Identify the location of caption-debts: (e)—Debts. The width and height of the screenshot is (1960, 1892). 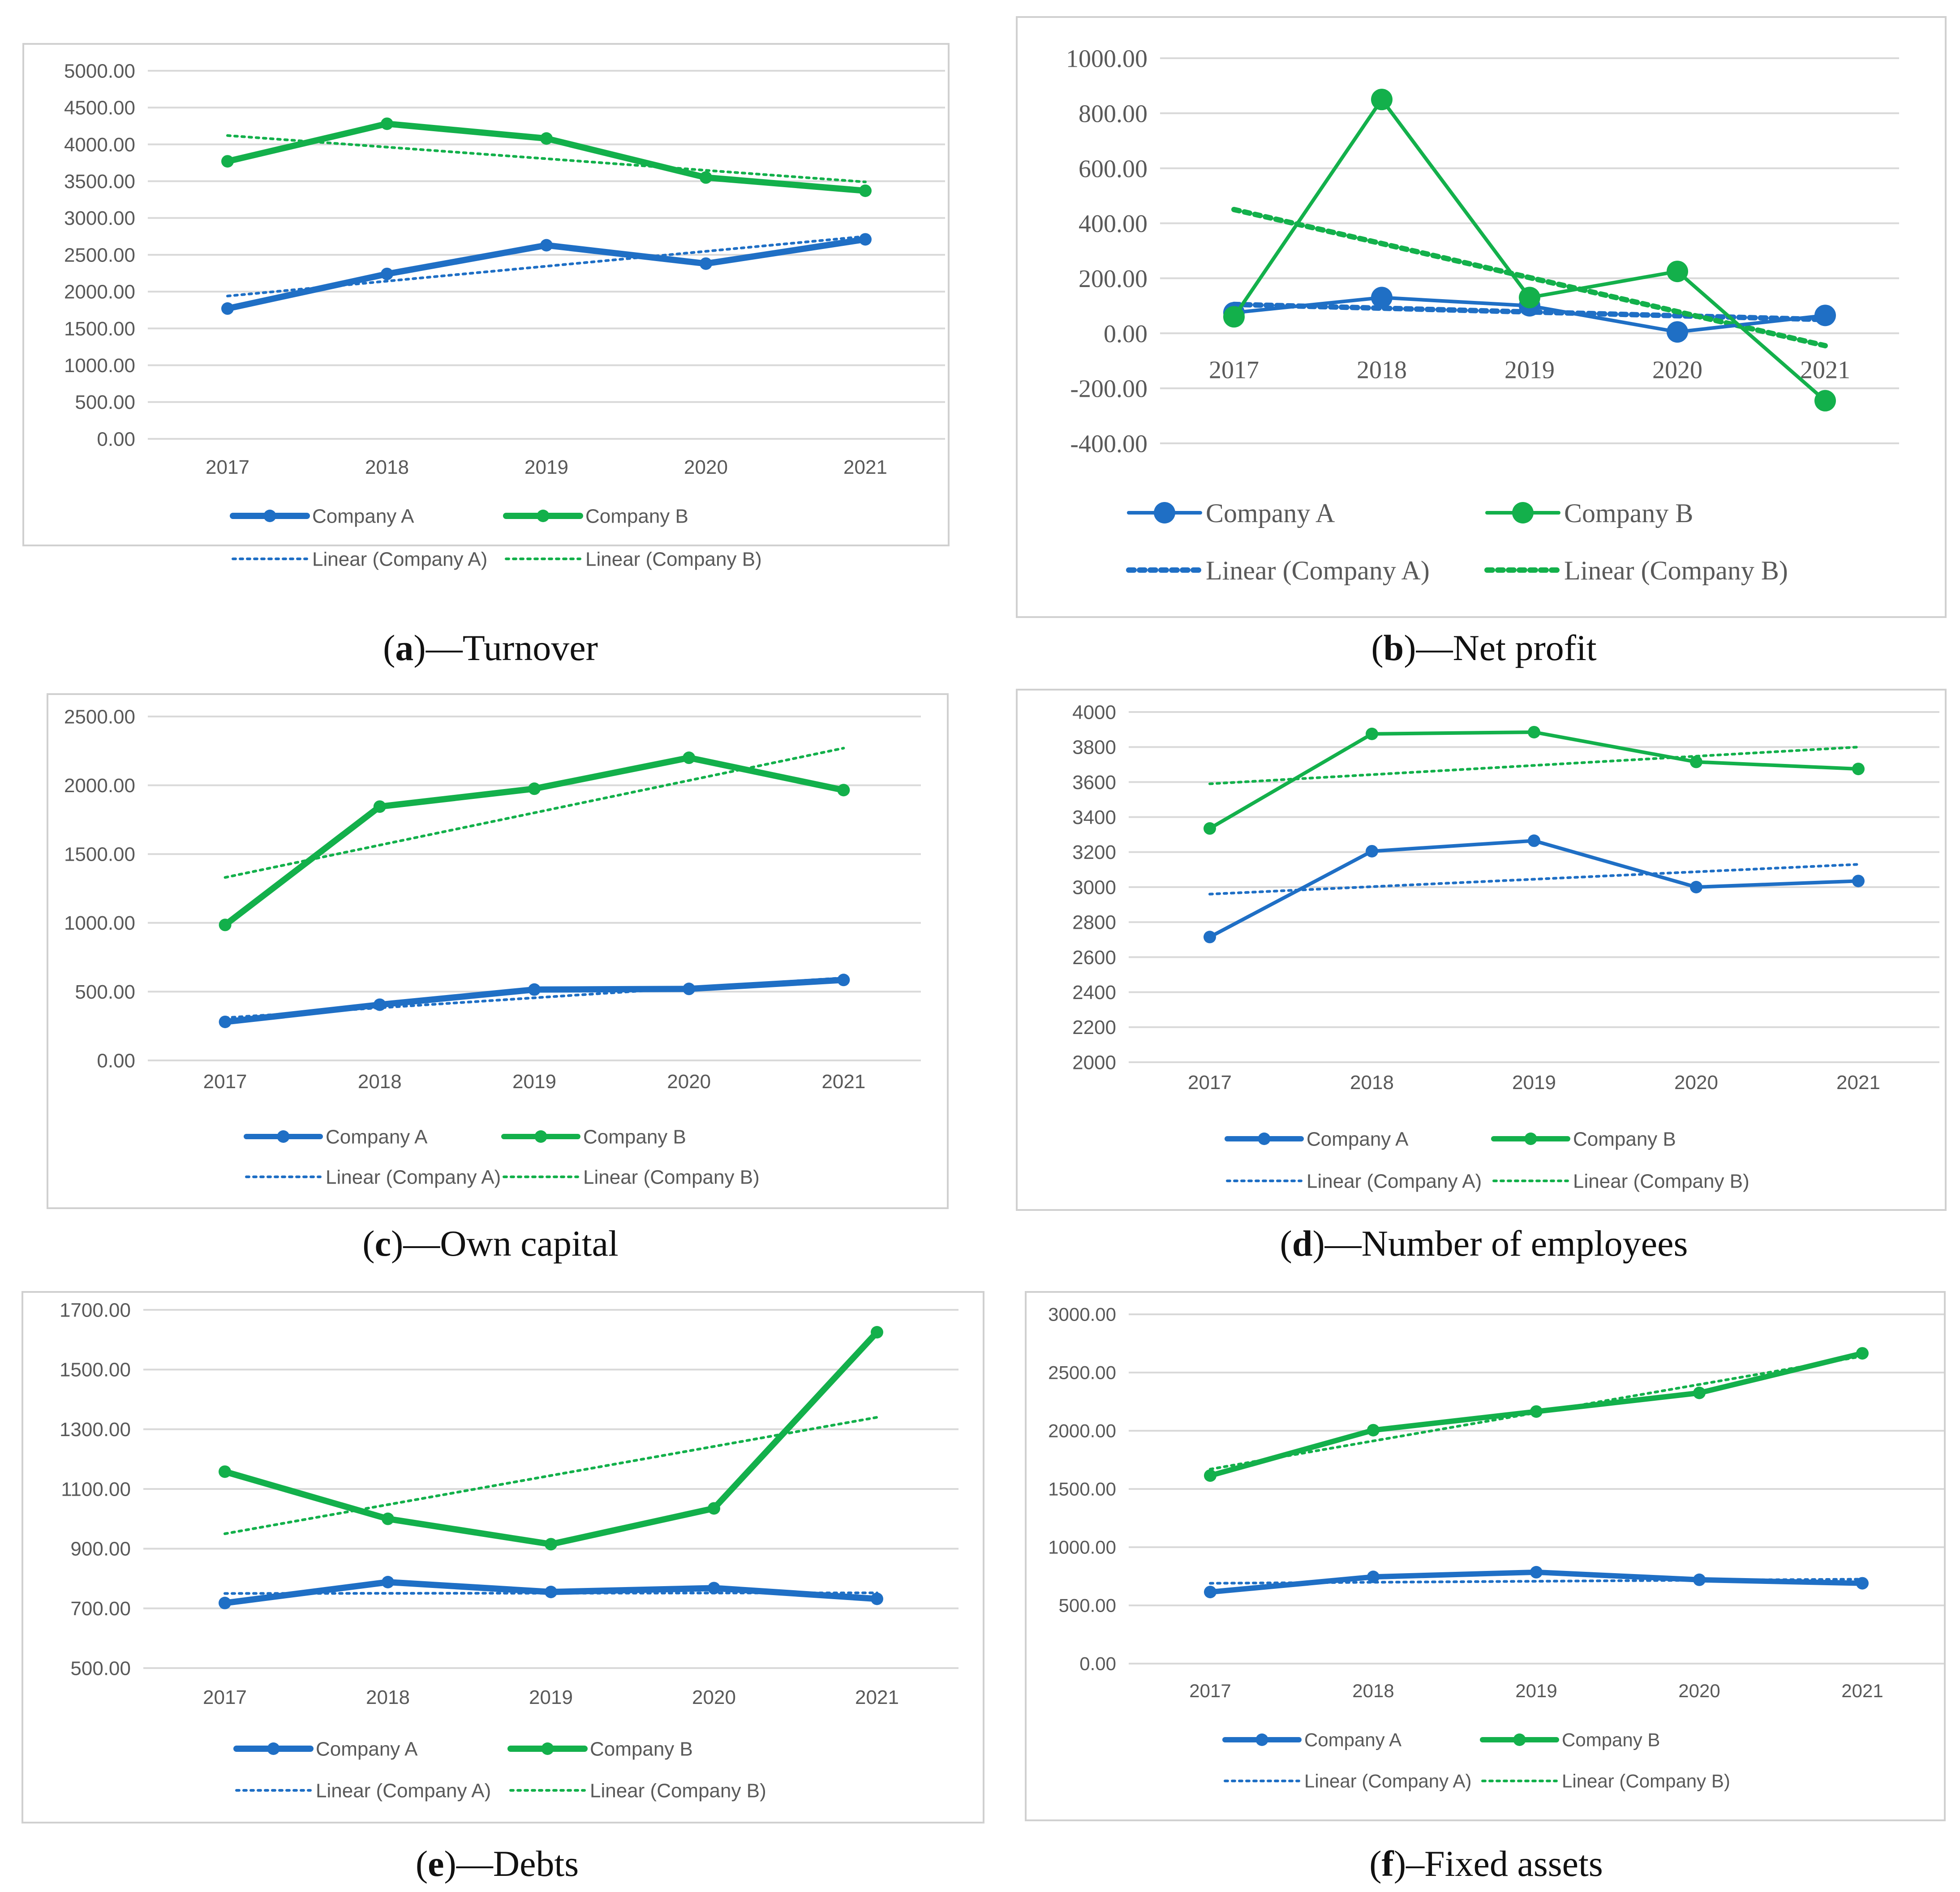
(497, 1863).